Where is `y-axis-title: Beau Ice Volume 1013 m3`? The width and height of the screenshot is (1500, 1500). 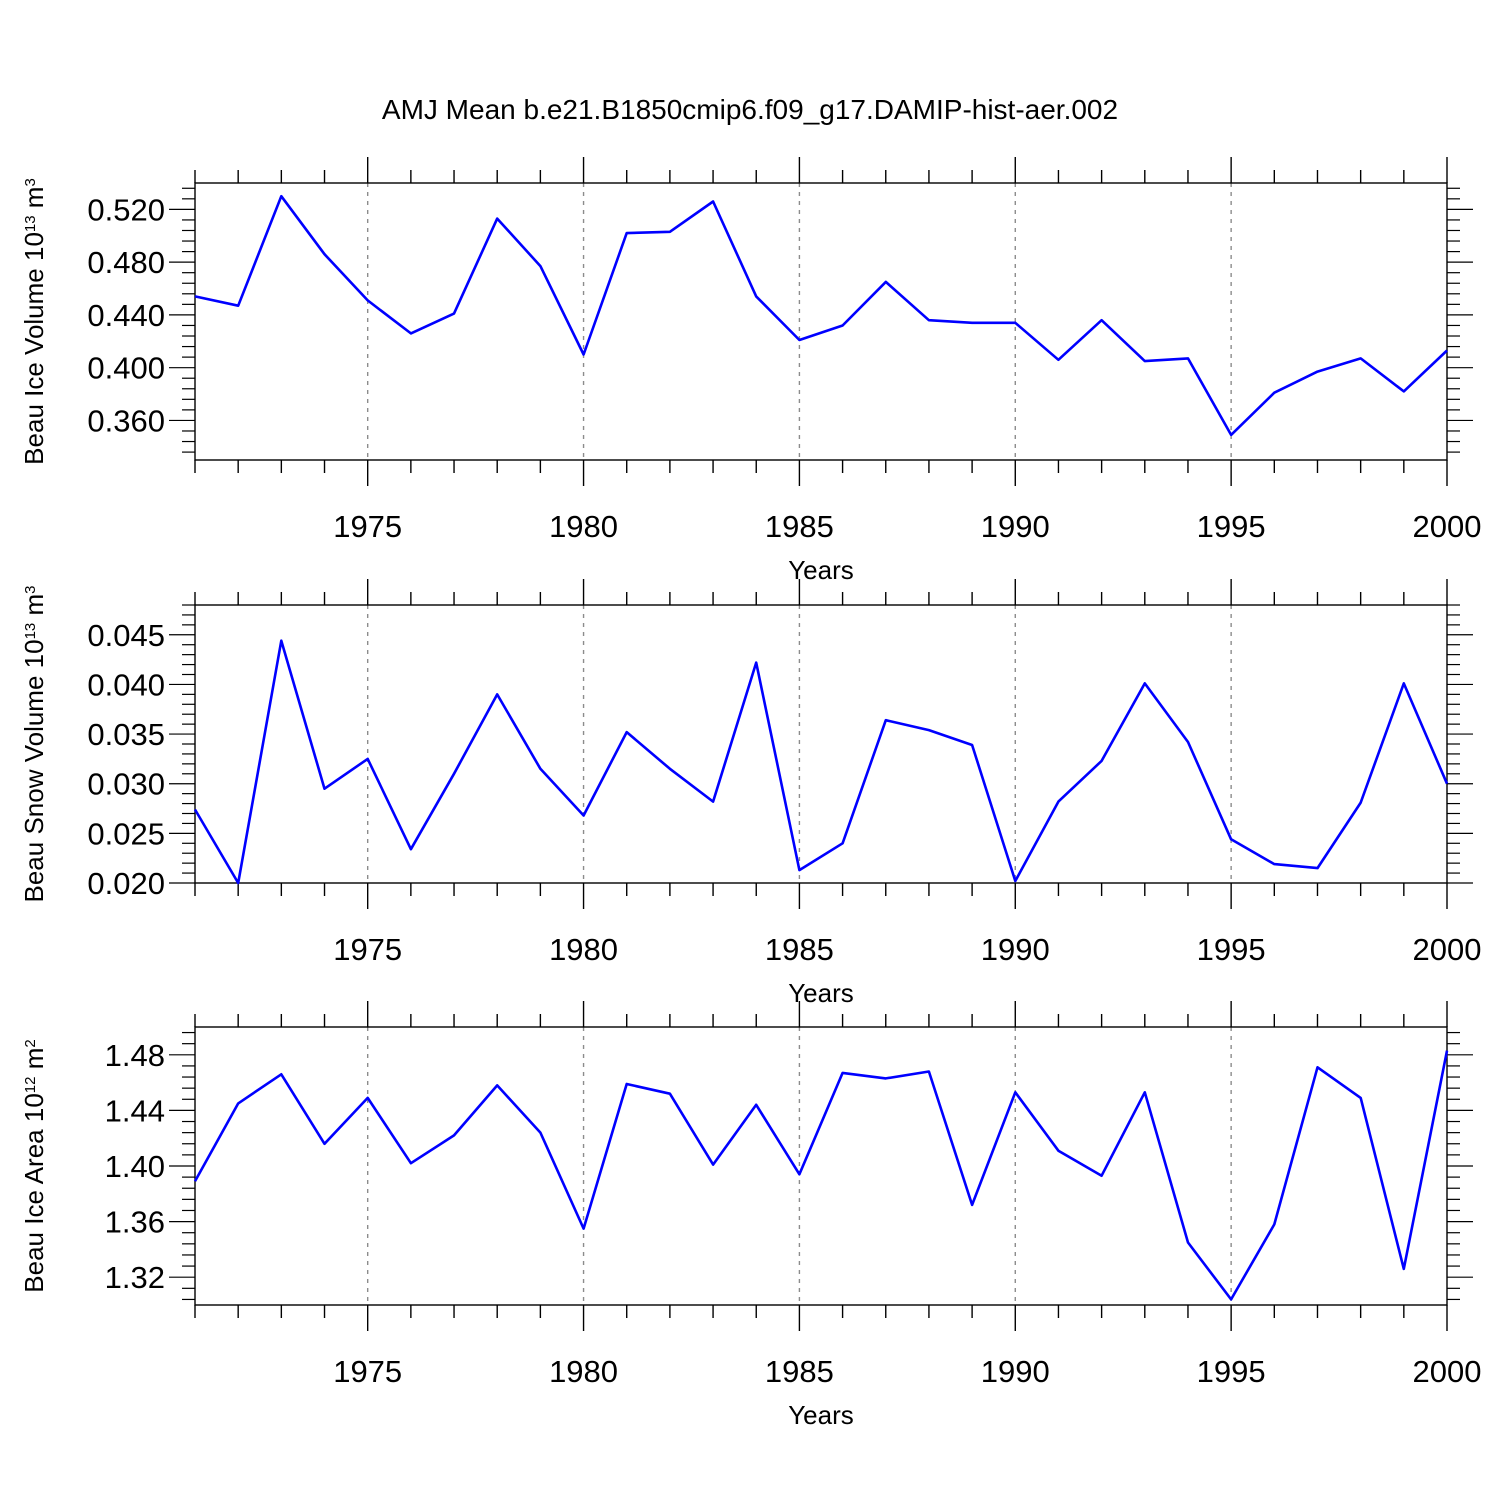 y-axis-title: Beau Ice Volume 1013 m3 is located at coordinates (34, 321).